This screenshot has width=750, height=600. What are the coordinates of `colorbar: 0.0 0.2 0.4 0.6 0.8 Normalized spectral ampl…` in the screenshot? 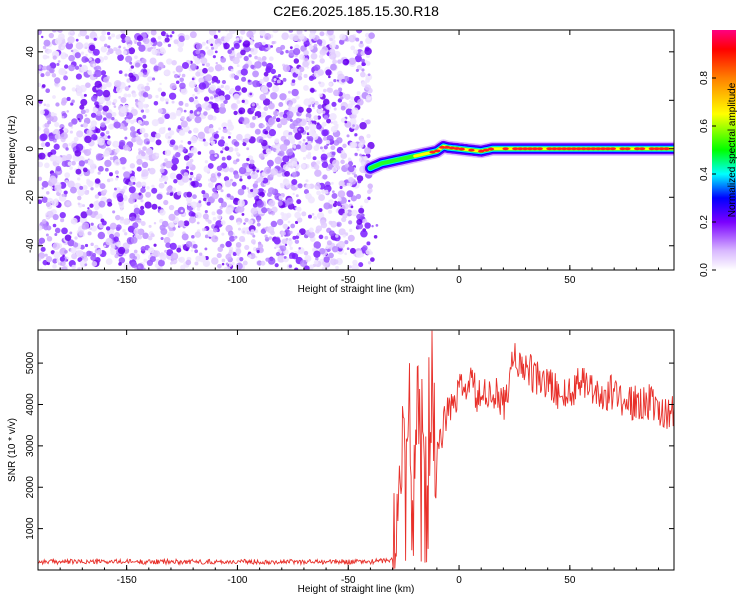 It's located at (718, 153).